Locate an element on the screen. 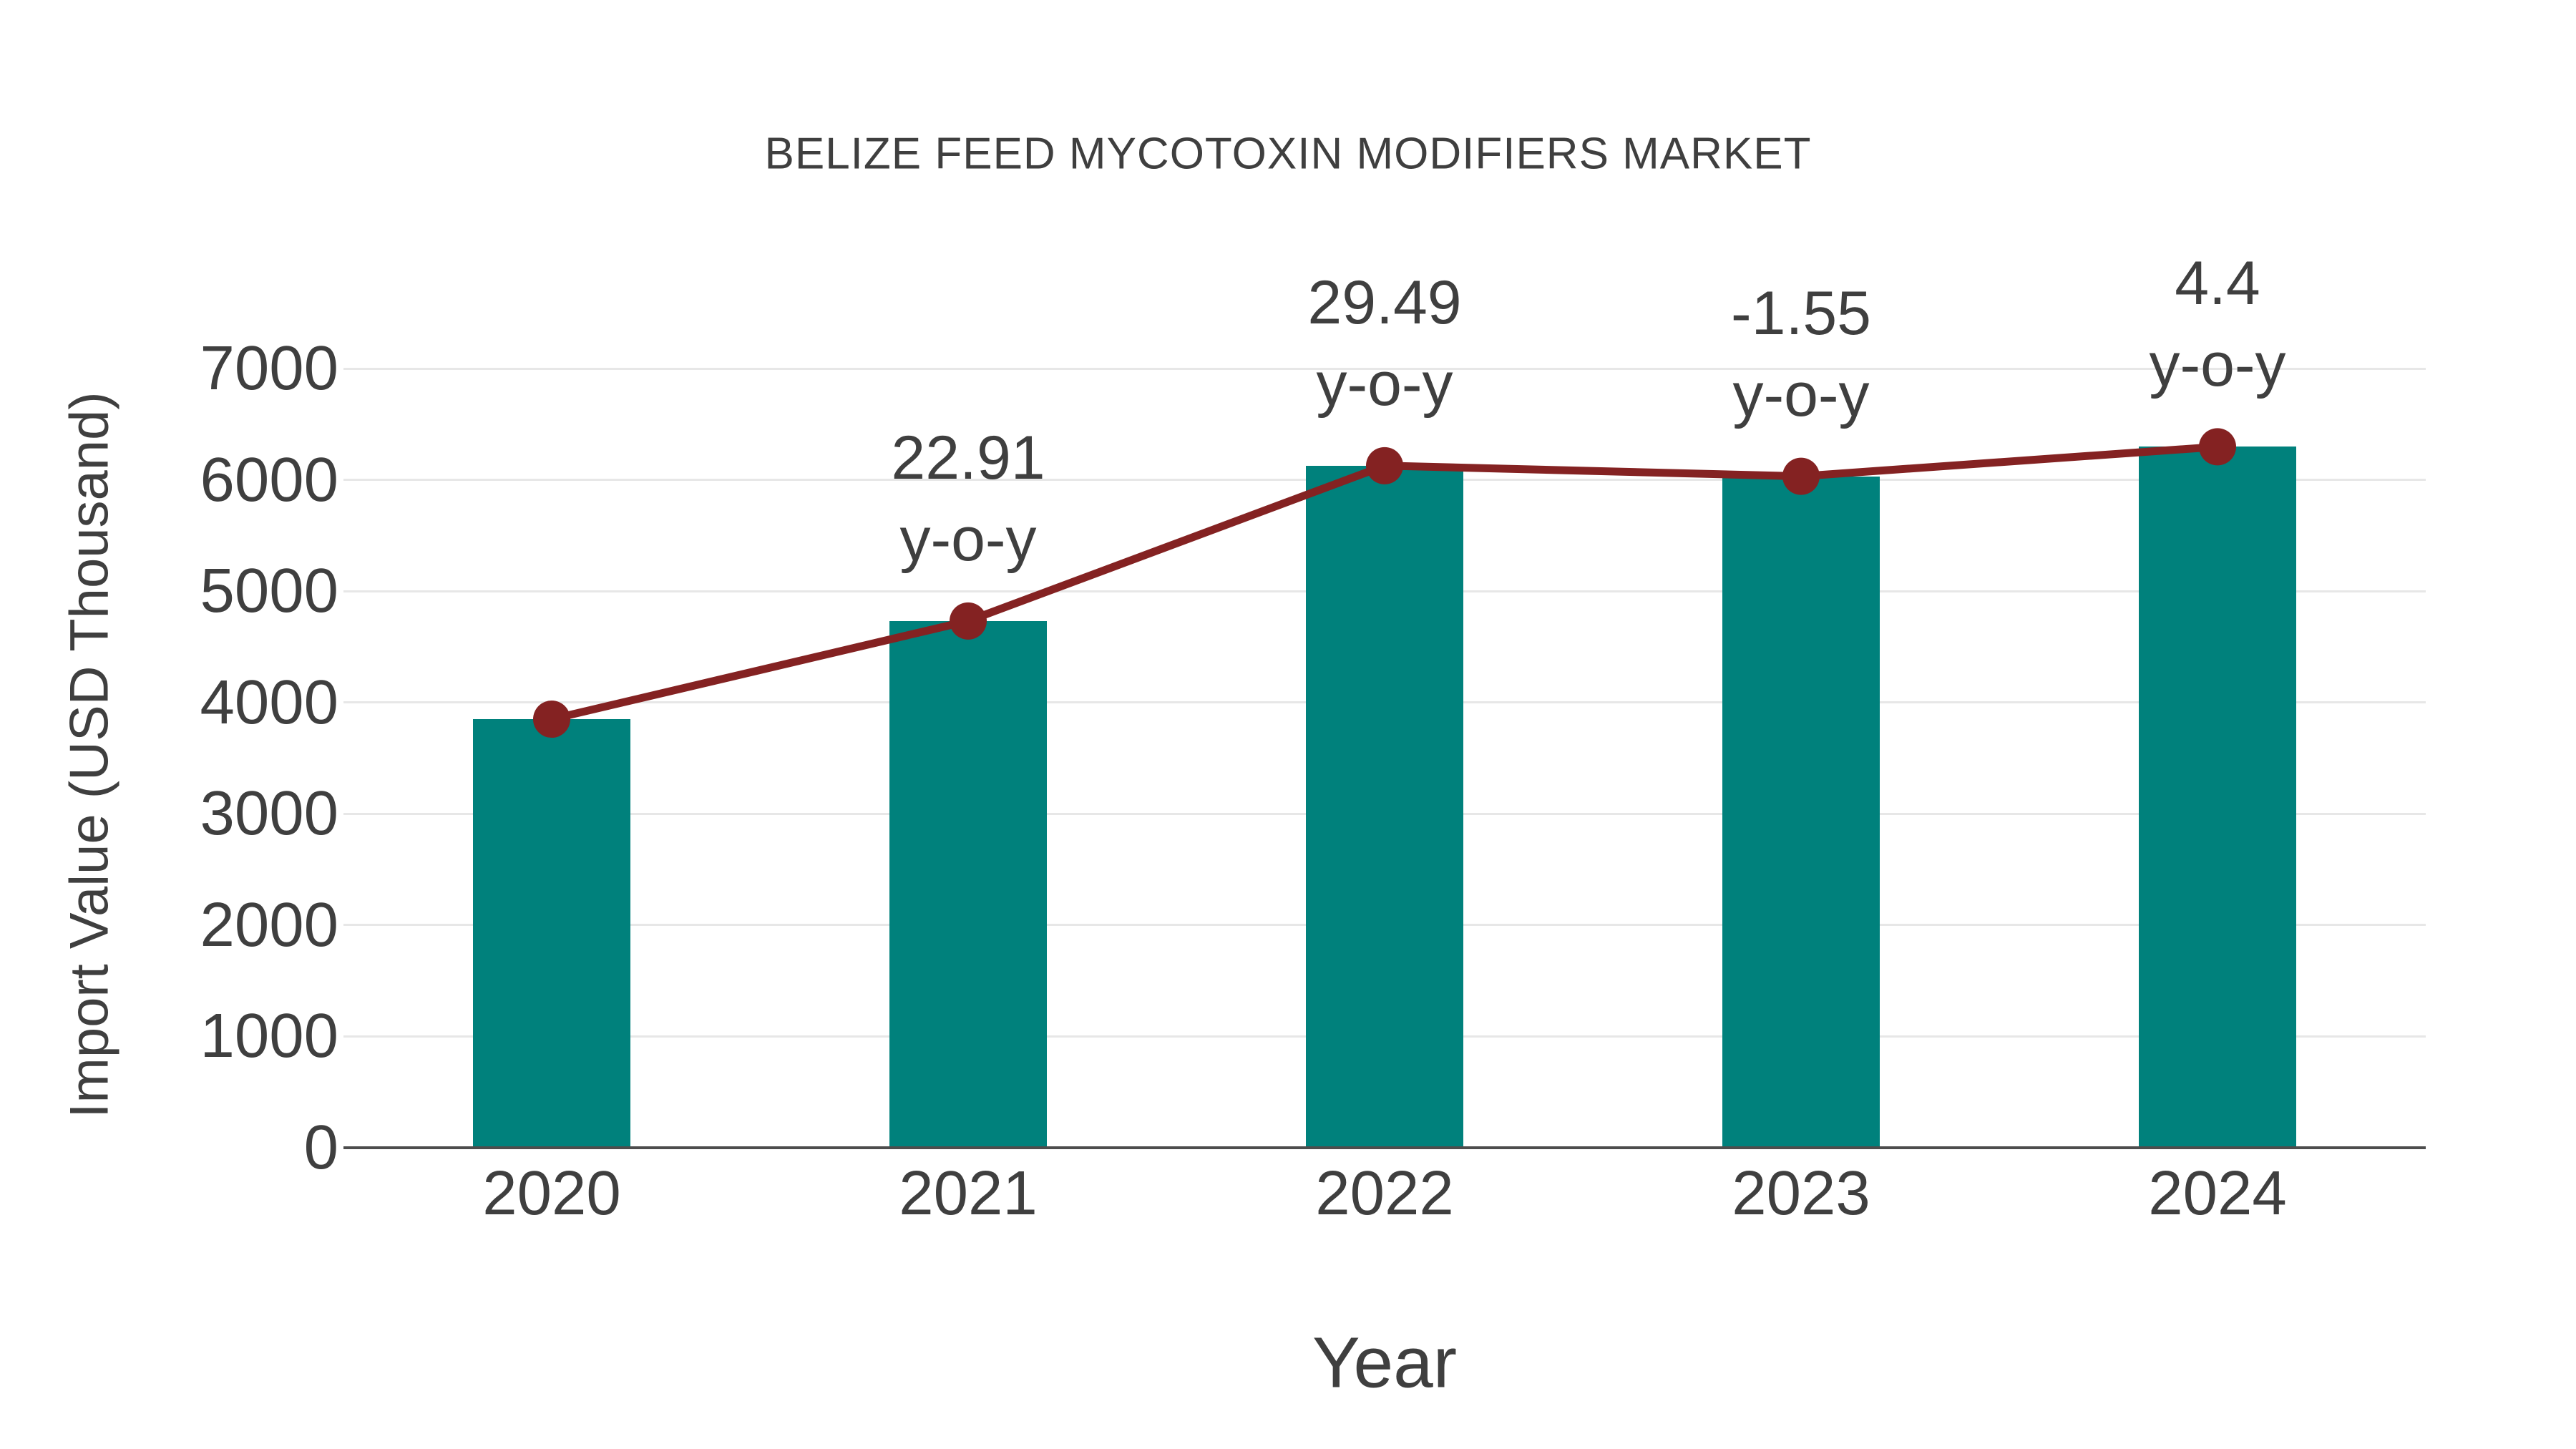 This screenshot has height=1449, width=2576. y-tick-label-4000: 4000 is located at coordinates (269, 702).